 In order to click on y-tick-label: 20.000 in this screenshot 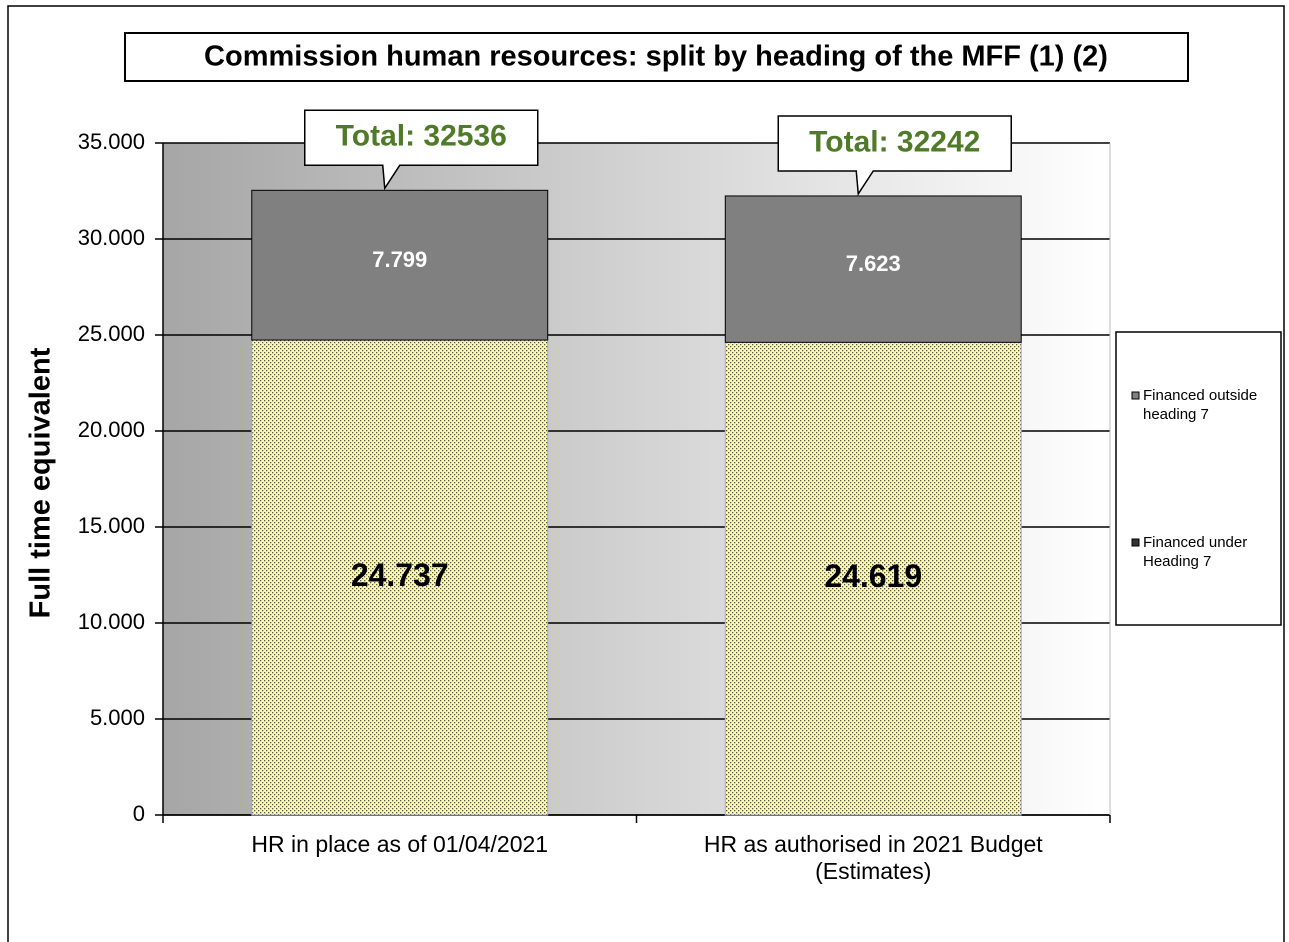, I will do `click(111, 429)`.